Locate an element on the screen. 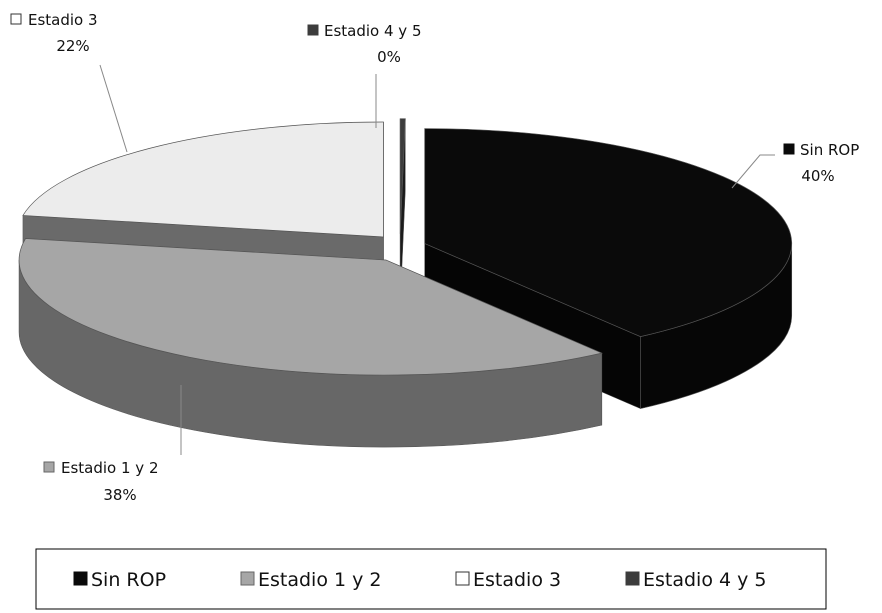 This screenshot has height=613, width=882. legend-swatch-sin-rop is located at coordinates (80, 578).